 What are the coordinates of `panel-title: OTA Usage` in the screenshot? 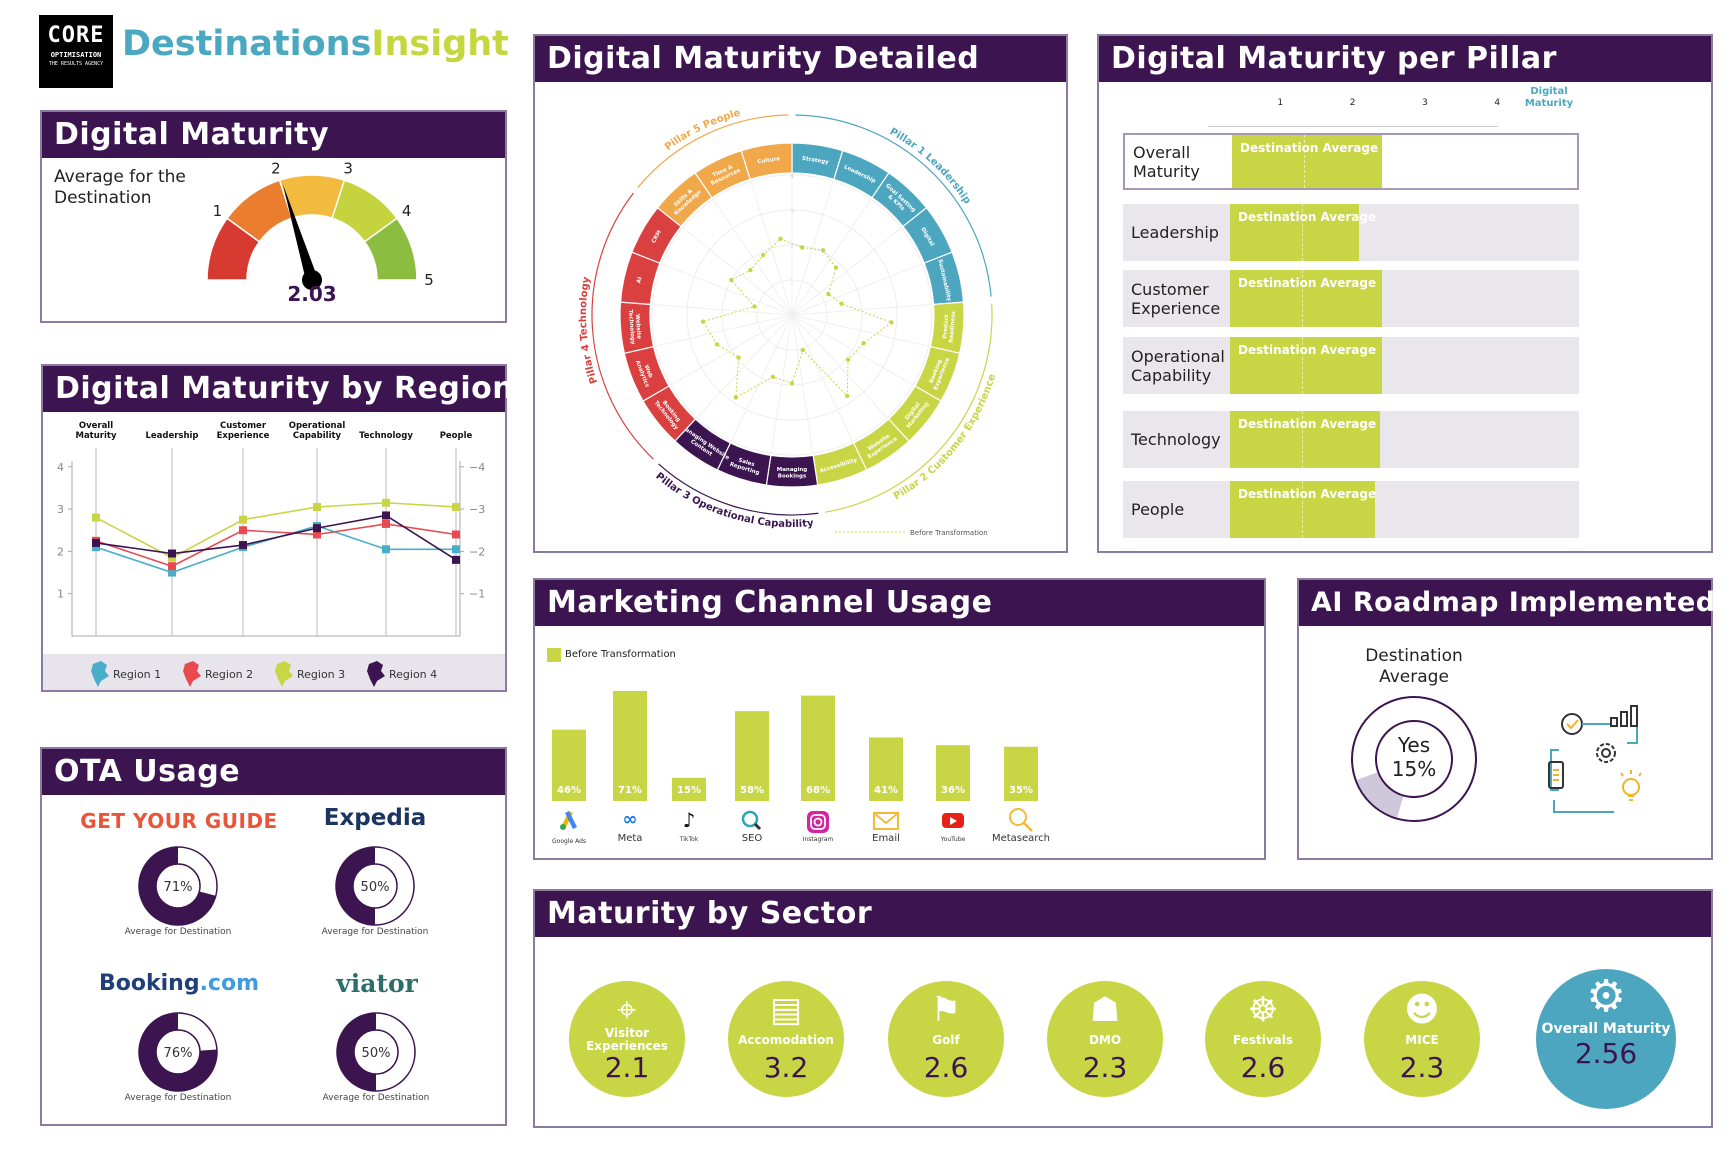 It's located at (273, 772).